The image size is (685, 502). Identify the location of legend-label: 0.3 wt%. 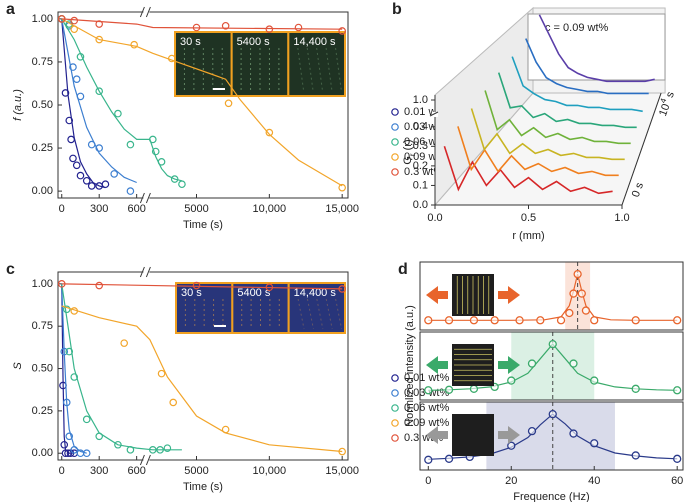
(423, 172).